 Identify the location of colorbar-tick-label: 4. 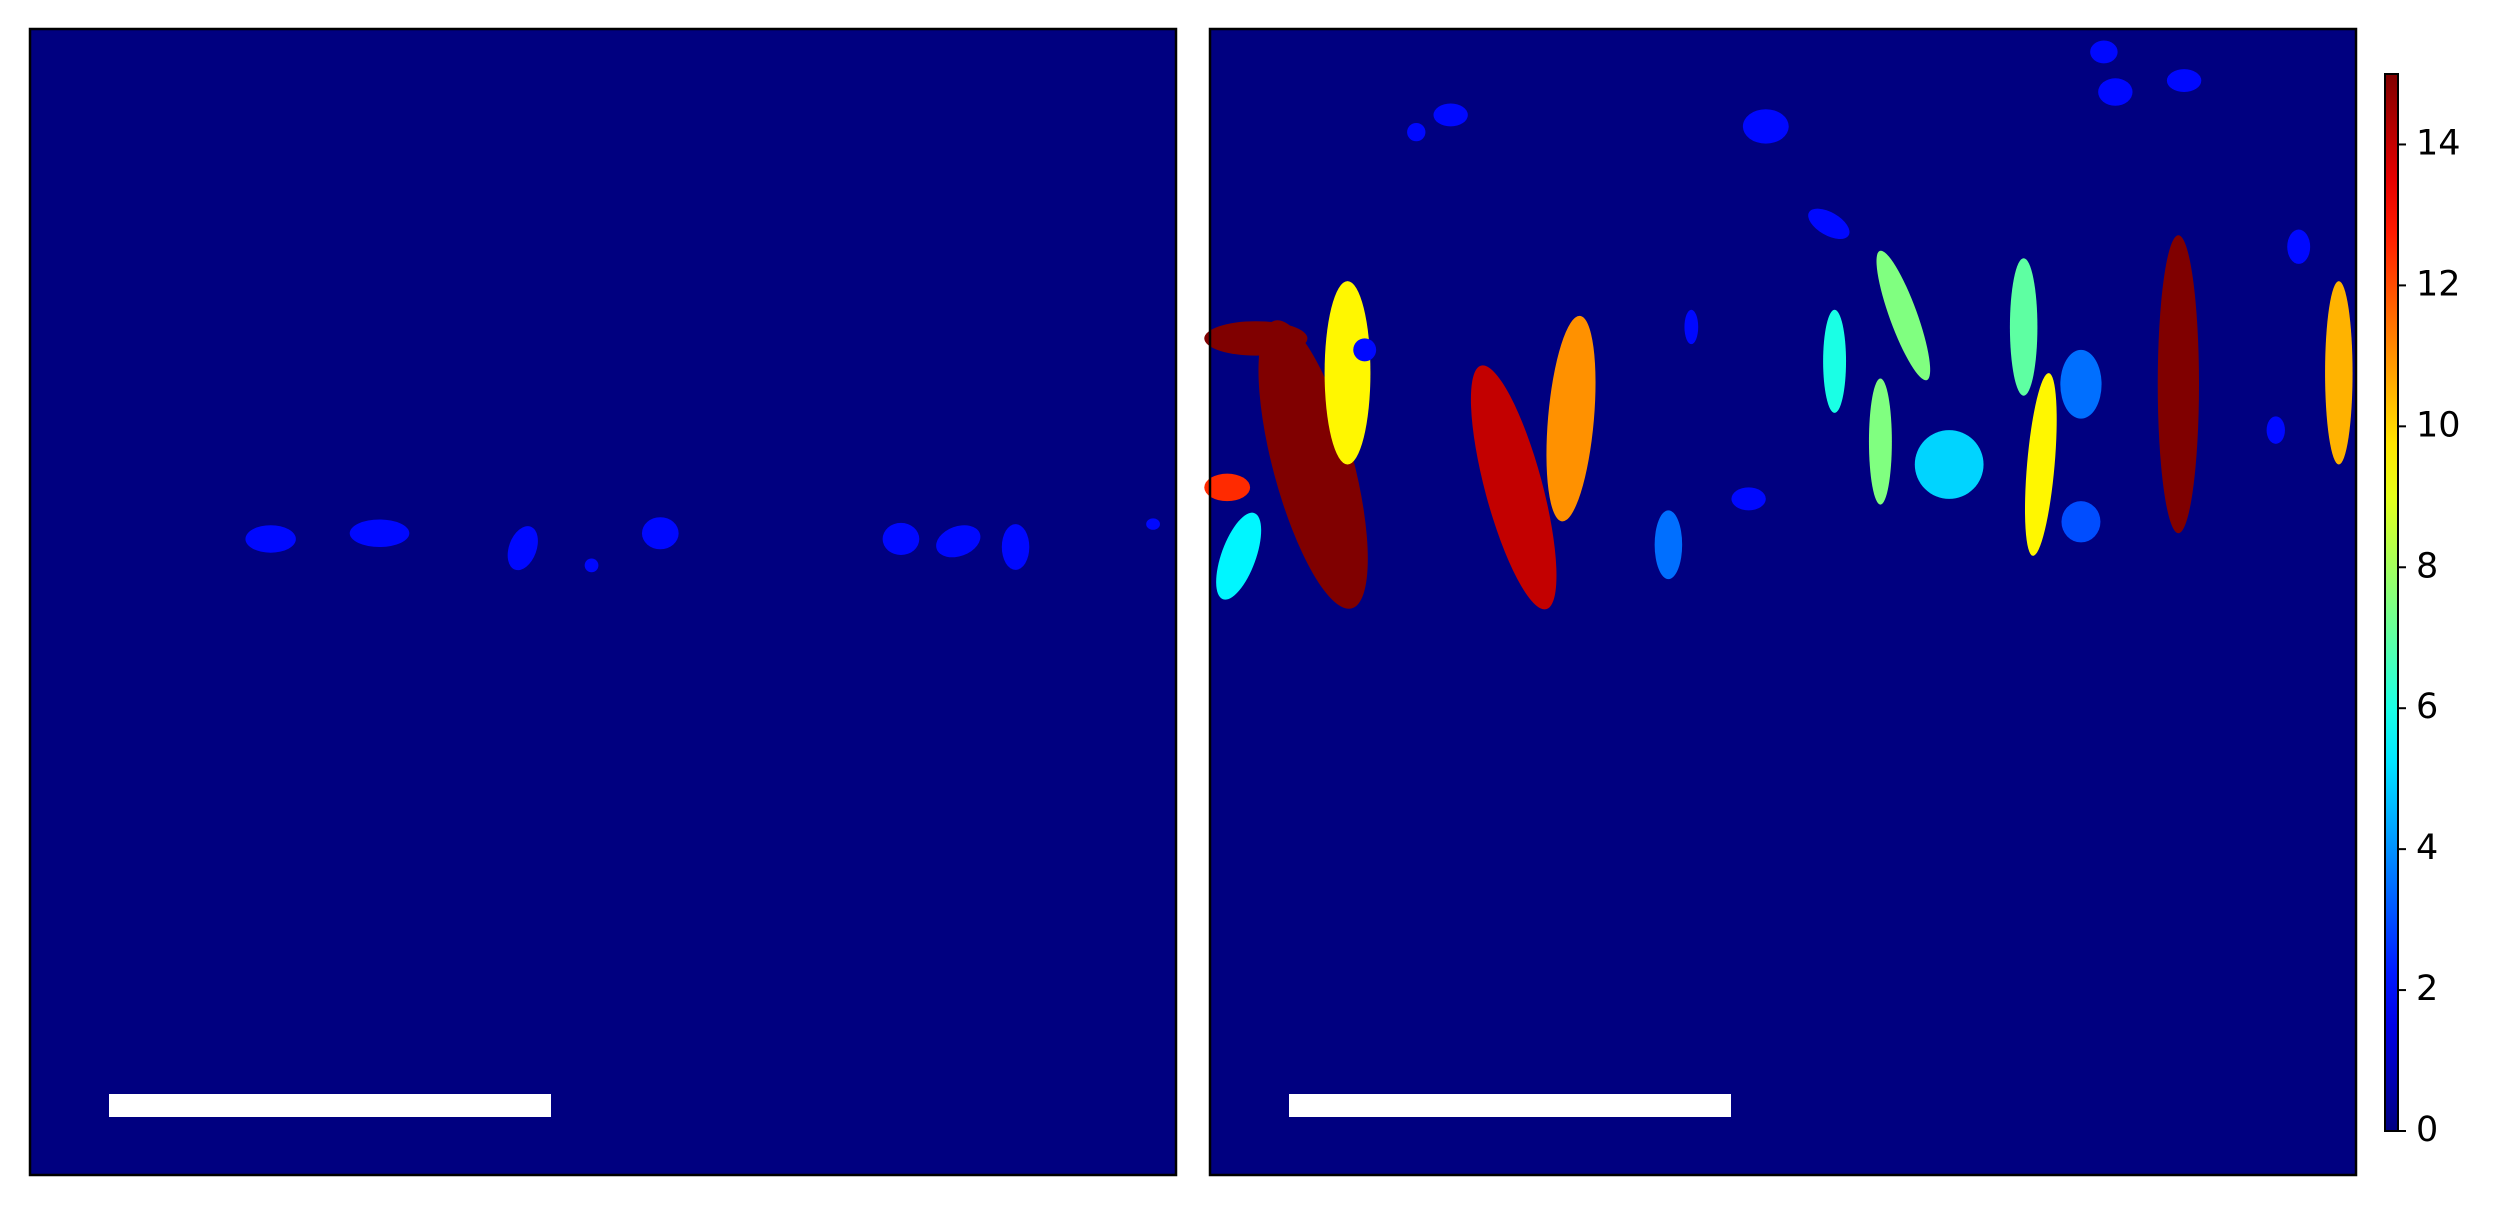
(2427, 848).